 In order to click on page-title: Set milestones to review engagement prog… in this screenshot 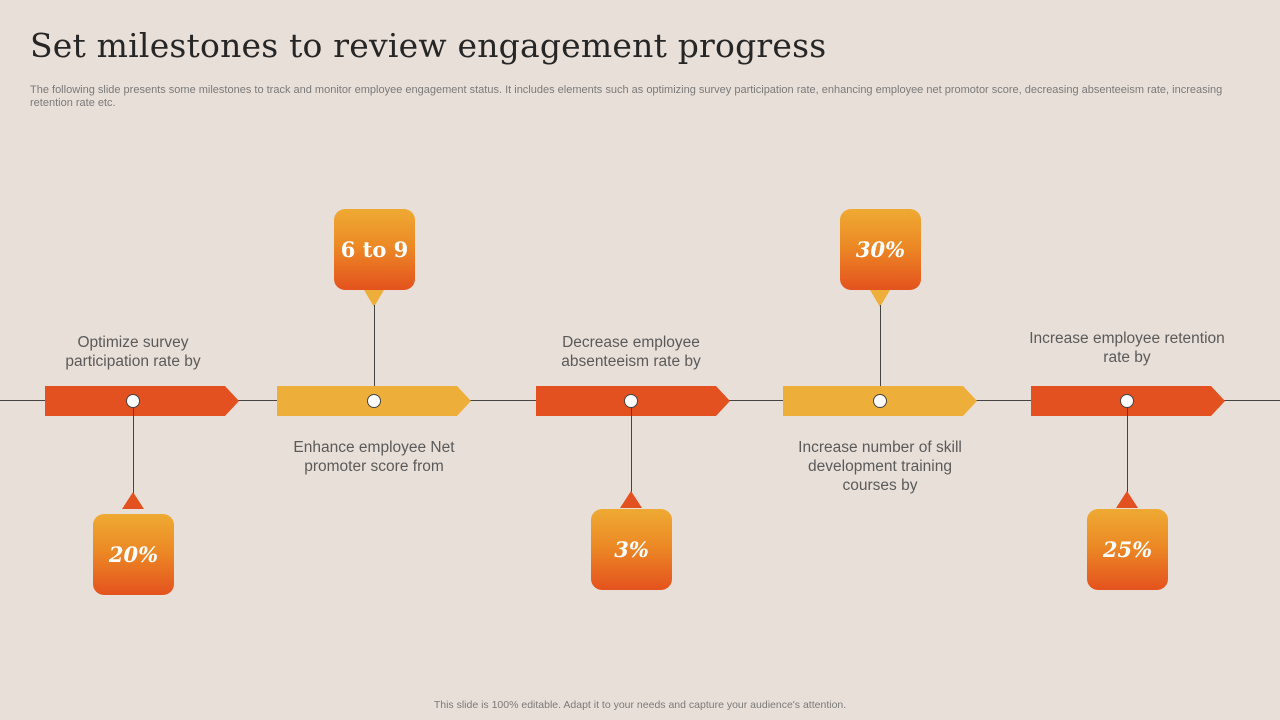, I will do `click(428, 45)`.